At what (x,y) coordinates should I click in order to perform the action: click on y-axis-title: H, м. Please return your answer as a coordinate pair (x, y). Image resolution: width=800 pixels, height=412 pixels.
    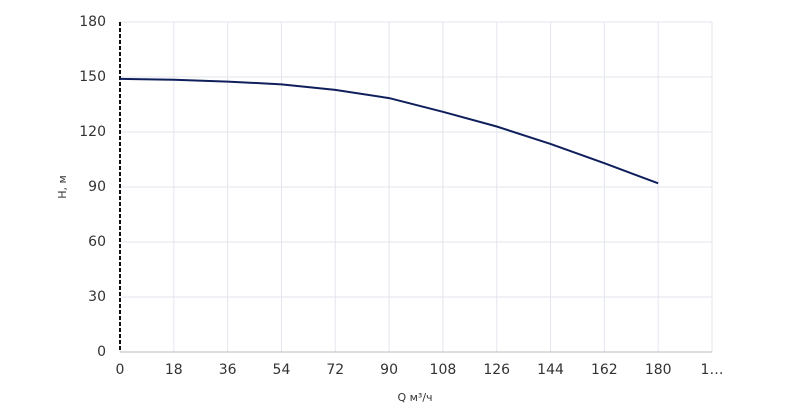
    Looking at the image, I should click on (62, 187).